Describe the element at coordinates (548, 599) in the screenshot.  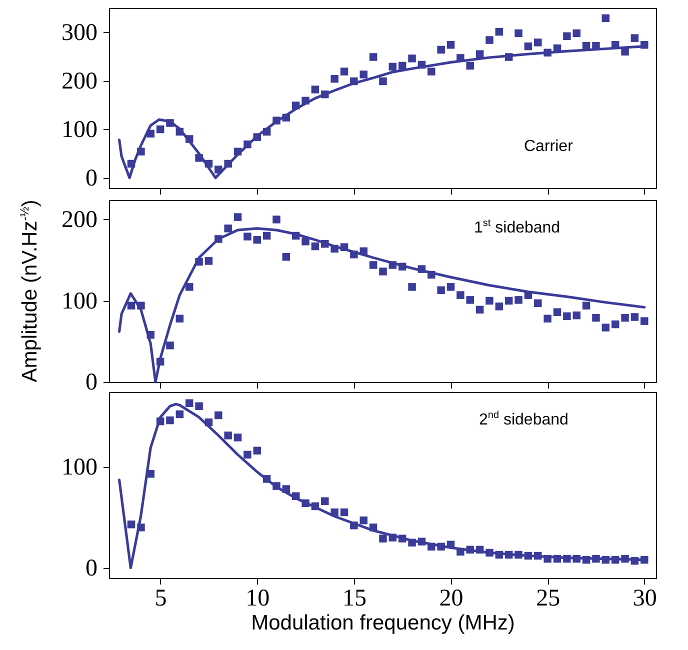
I see `x-tick-label: 25` at that location.